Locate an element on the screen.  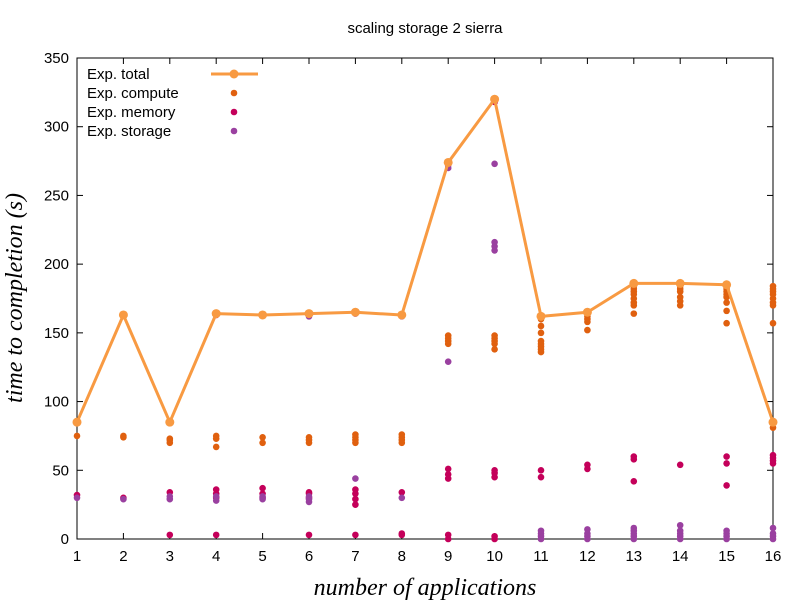
y-tick-label: 0 is located at coordinates (65, 539).